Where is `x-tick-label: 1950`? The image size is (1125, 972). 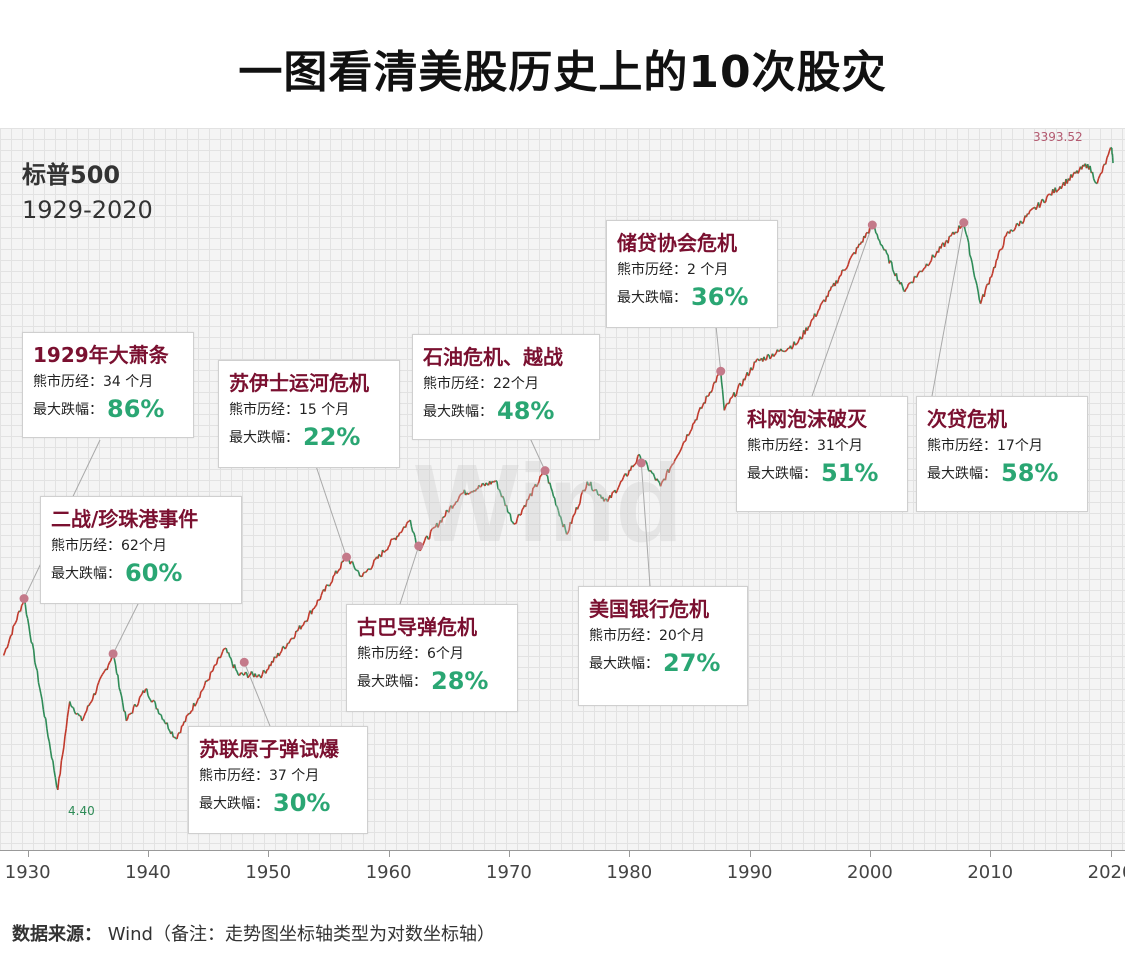
x-tick-label: 1950 is located at coordinates (268, 872).